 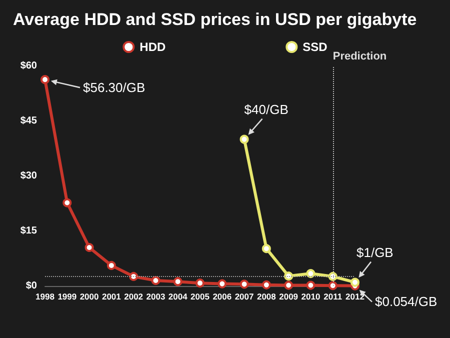 What do you see at coordinates (45, 297) in the screenshot?
I see `x-tick-label: 1998` at bounding box center [45, 297].